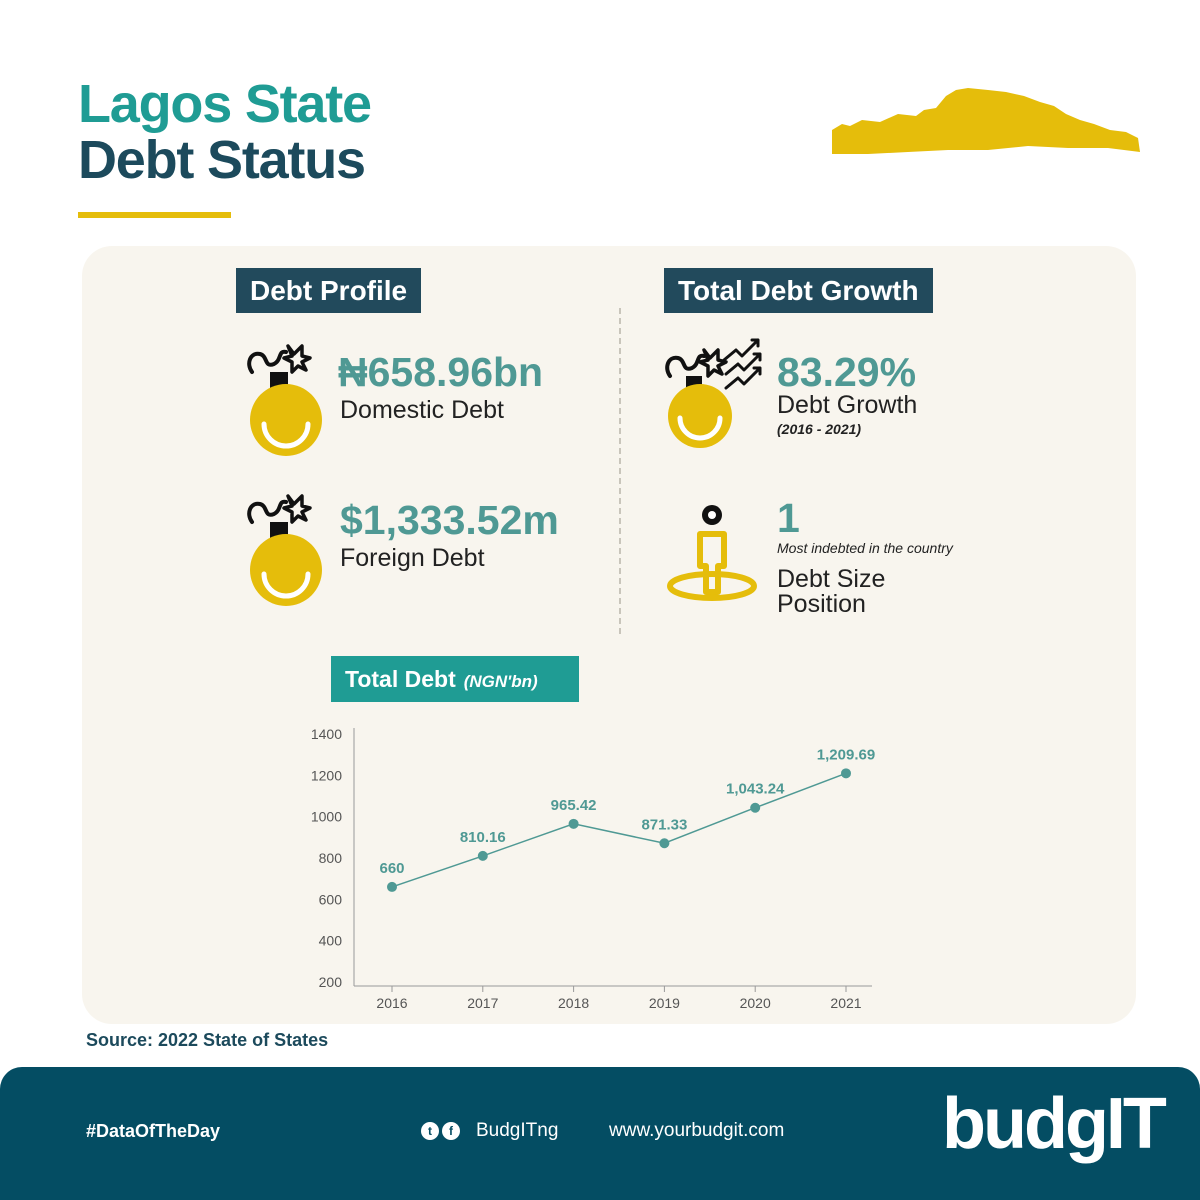 This screenshot has height=1200, width=1200. Describe the element at coordinates (986, 121) in the screenshot. I see `lagos-map-icon` at that location.